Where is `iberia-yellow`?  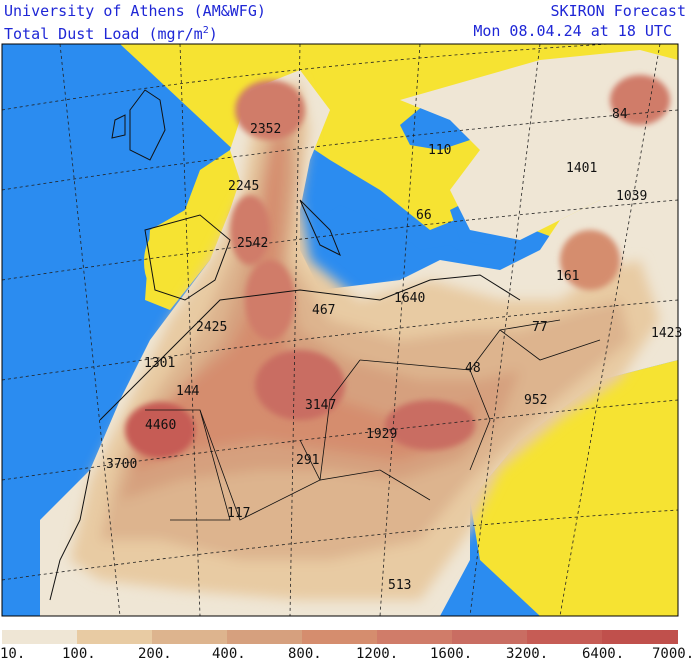 iberia-yellow is located at coordinates (160, 262).